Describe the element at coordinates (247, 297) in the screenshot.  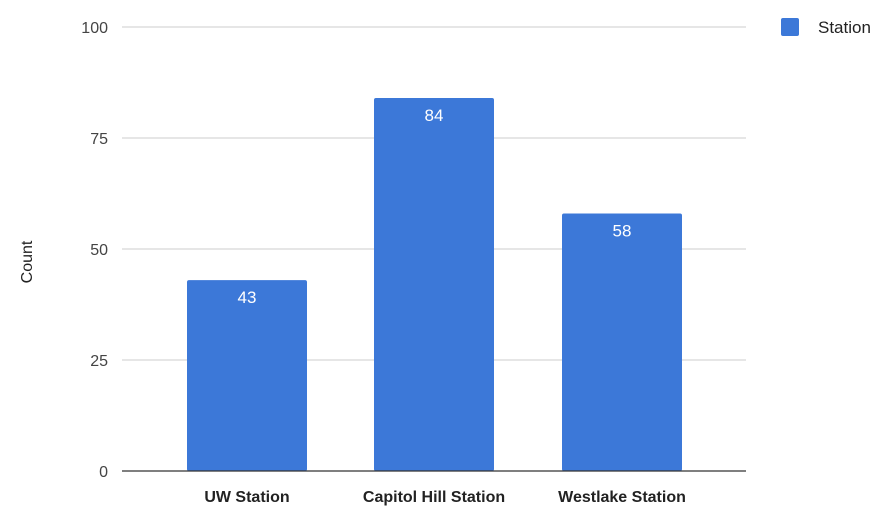
I see `bar-value-label: 43` at that location.